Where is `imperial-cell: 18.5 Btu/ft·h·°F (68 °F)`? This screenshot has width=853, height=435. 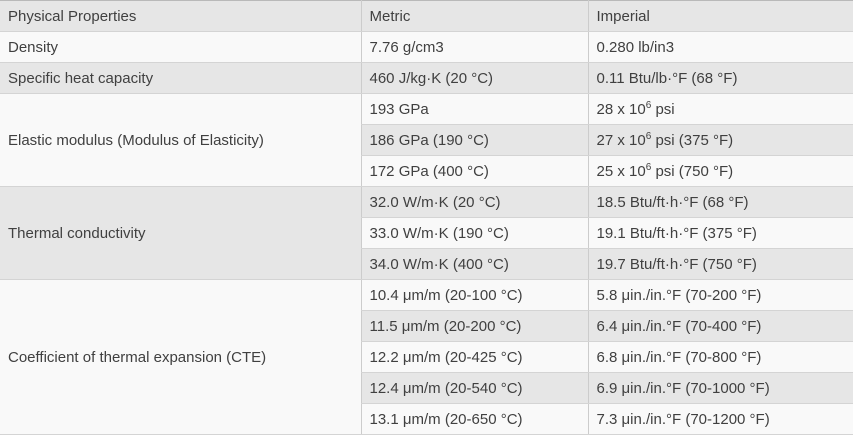 imperial-cell: 18.5 Btu/ft·h·°F (68 °F) is located at coordinates (720, 202).